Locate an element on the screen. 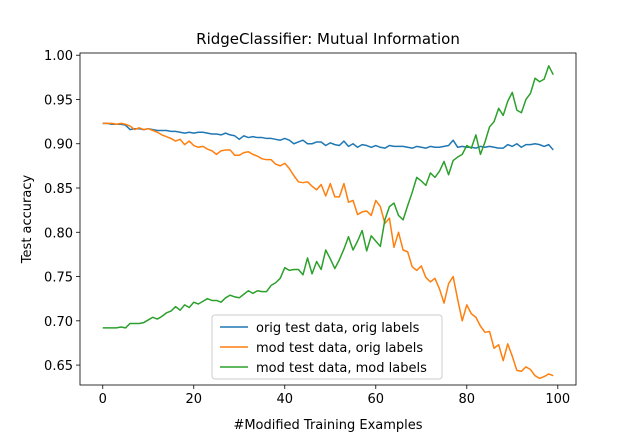 Image resolution: width=640 pixels, height=438 pixels. x-tick-label: 0 is located at coordinates (103, 399).